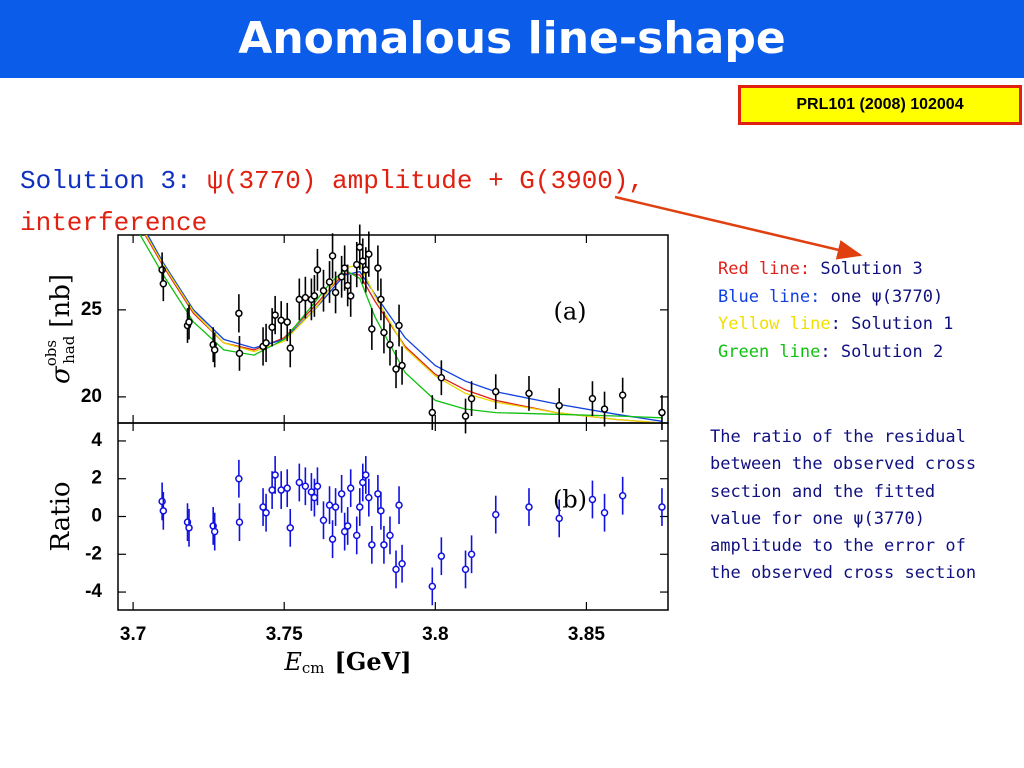 The image size is (1024, 768). Describe the element at coordinates (91, 396) in the screenshot. I see `y-tick-label: 20` at that location.